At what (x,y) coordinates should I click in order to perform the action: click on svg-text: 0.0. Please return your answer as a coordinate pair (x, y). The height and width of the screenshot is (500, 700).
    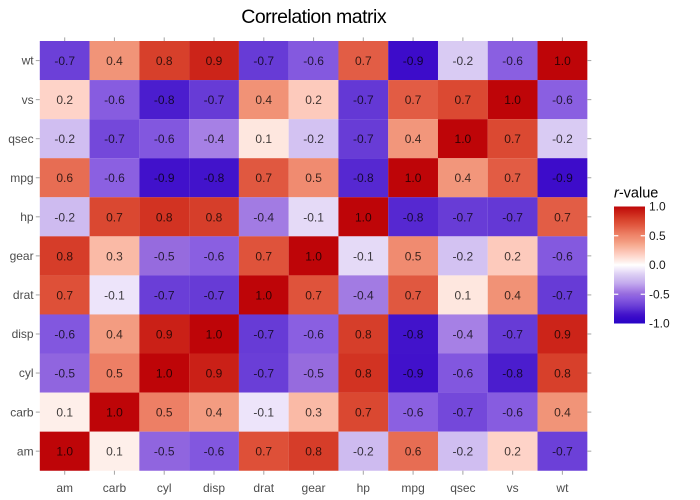
    Looking at the image, I should click on (657, 265).